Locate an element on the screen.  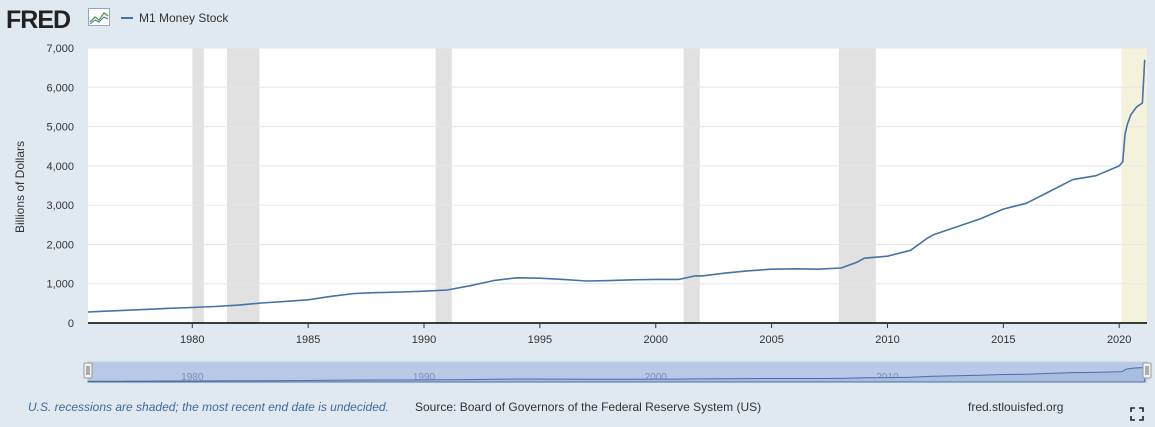
x-tick-label: 1990 is located at coordinates (424, 340).